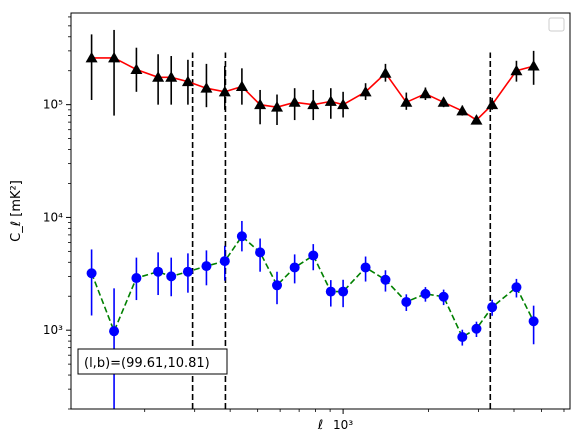  I want to click on x-axis-label: ℓ, so click(320, 425).